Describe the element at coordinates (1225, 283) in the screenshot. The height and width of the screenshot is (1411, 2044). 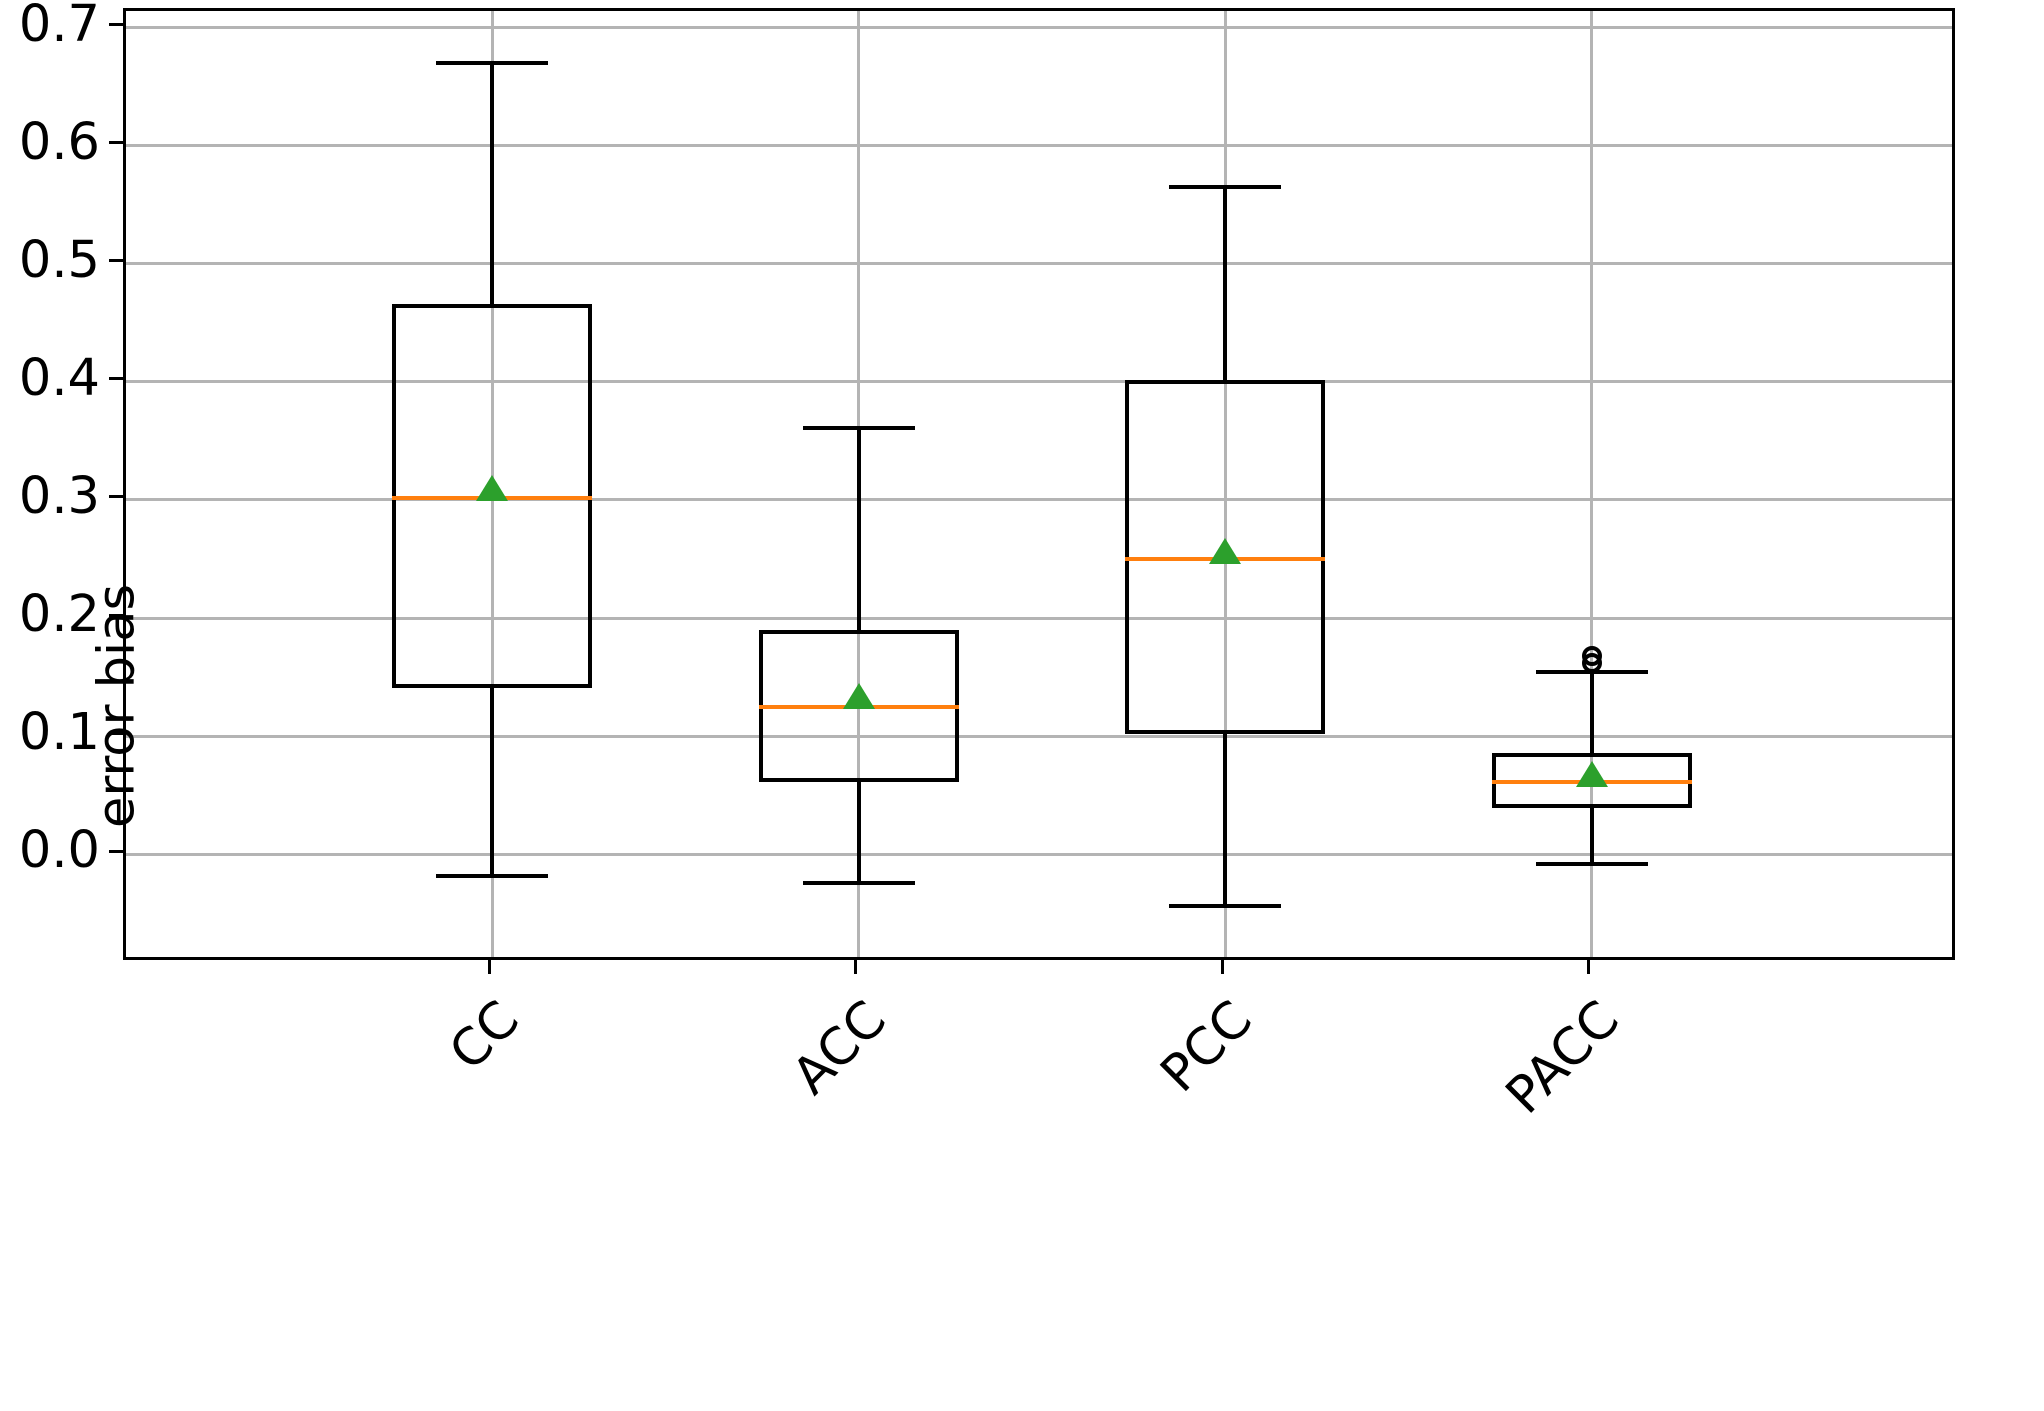
I see `whisker-upper-pcc` at that location.